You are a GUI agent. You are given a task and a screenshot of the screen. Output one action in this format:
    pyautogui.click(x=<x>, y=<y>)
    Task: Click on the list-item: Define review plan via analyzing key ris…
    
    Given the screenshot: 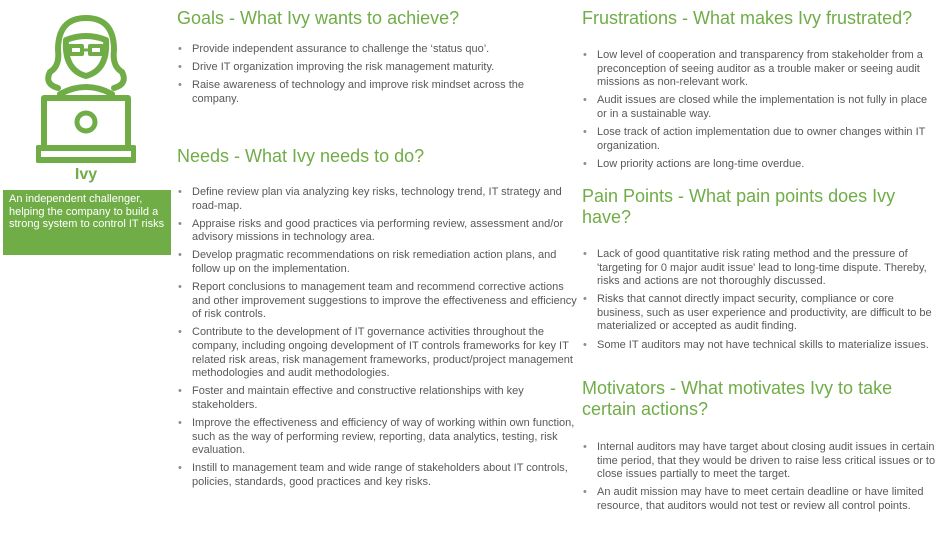 What is the action you would take?
    pyautogui.click(x=377, y=199)
    